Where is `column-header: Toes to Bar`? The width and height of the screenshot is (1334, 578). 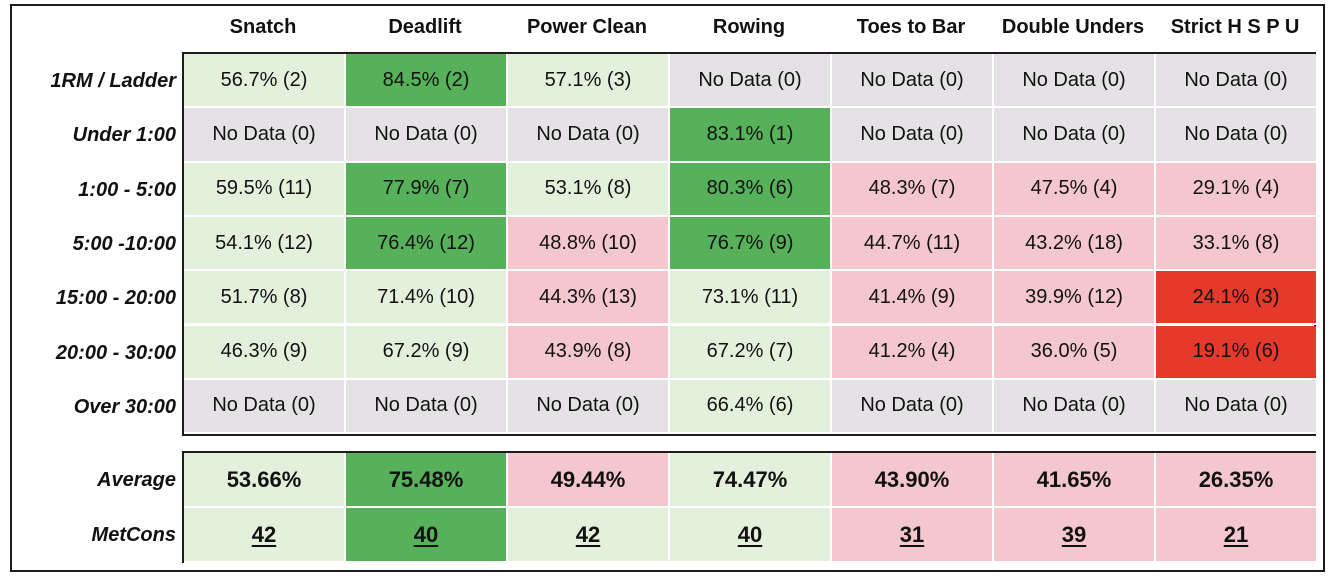
column-header: Toes to Bar is located at coordinates (911, 27).